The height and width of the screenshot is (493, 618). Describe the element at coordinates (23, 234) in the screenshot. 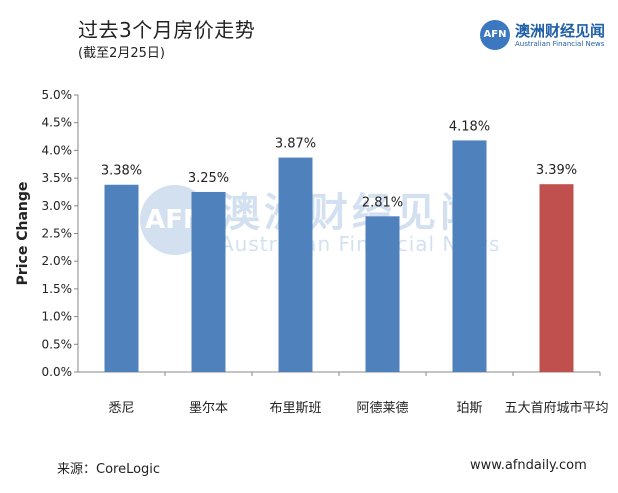

I see `y-axis-label: Price Change` at that location.